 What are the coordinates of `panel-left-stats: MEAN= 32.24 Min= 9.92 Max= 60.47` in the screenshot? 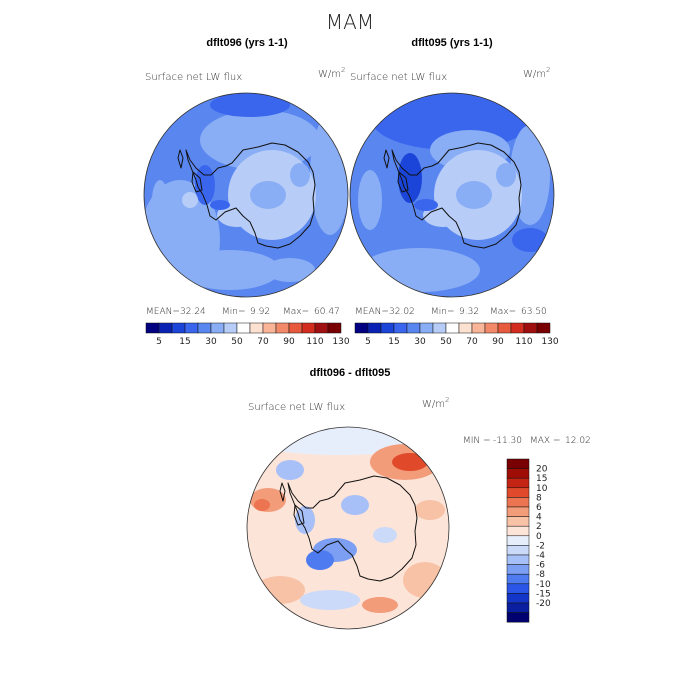 It's located at (243, 312).